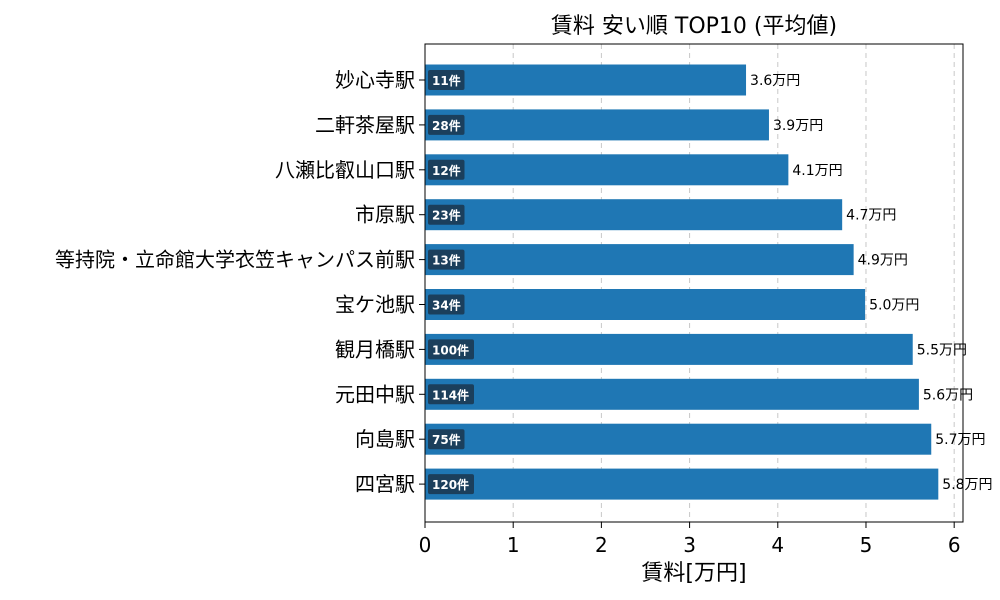 This screenshot has width=1000, height=600. What do you see at coordinates (385, 439) in the screenshot?
I see `category-label: 向島駅` at bounding box center [385, 439].